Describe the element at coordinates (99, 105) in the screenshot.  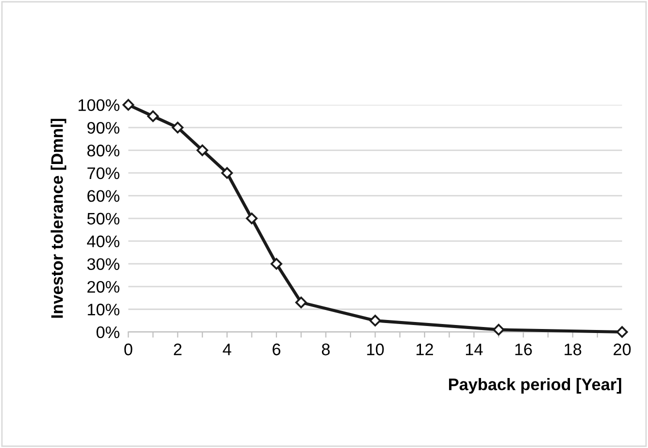
I see `y-tick-label: 100%` at that location.